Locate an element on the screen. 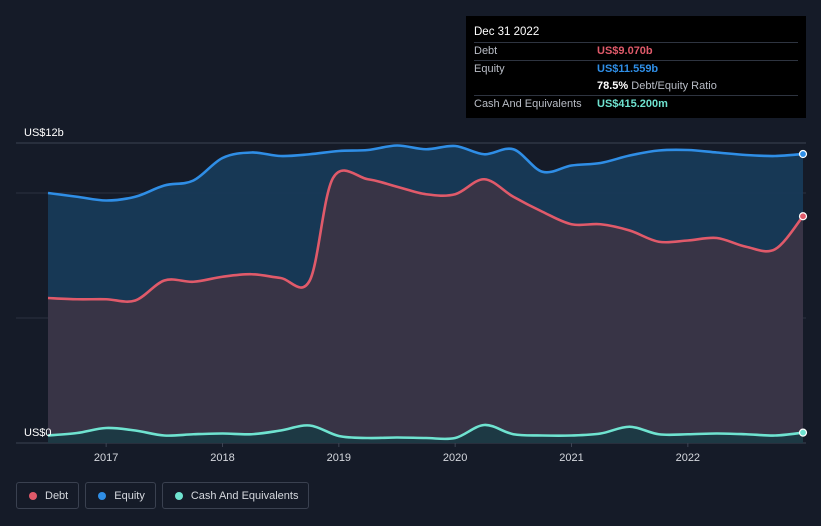 This screenshot has width=821, height=526. legend-dot-debt is located at coordinates (33, 495).